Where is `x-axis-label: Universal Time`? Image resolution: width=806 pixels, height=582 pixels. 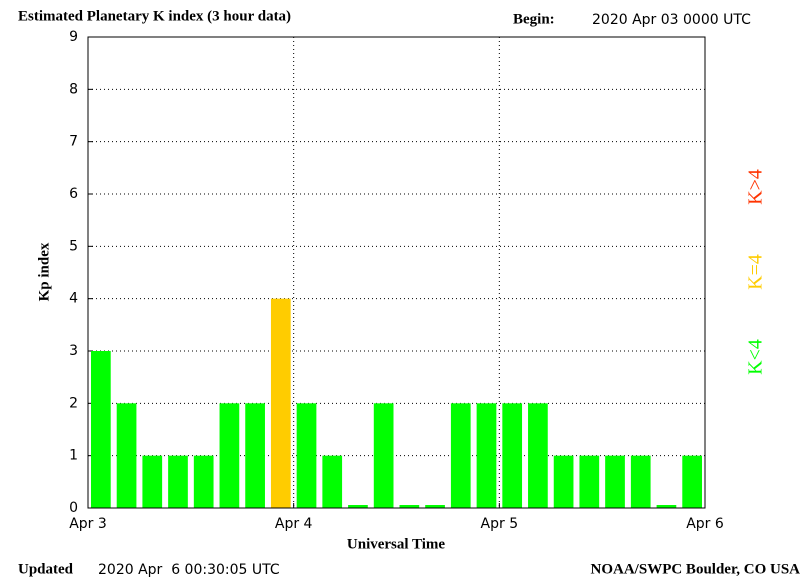 x-axis-label: Universal Time is located at coordinates (396, 544).